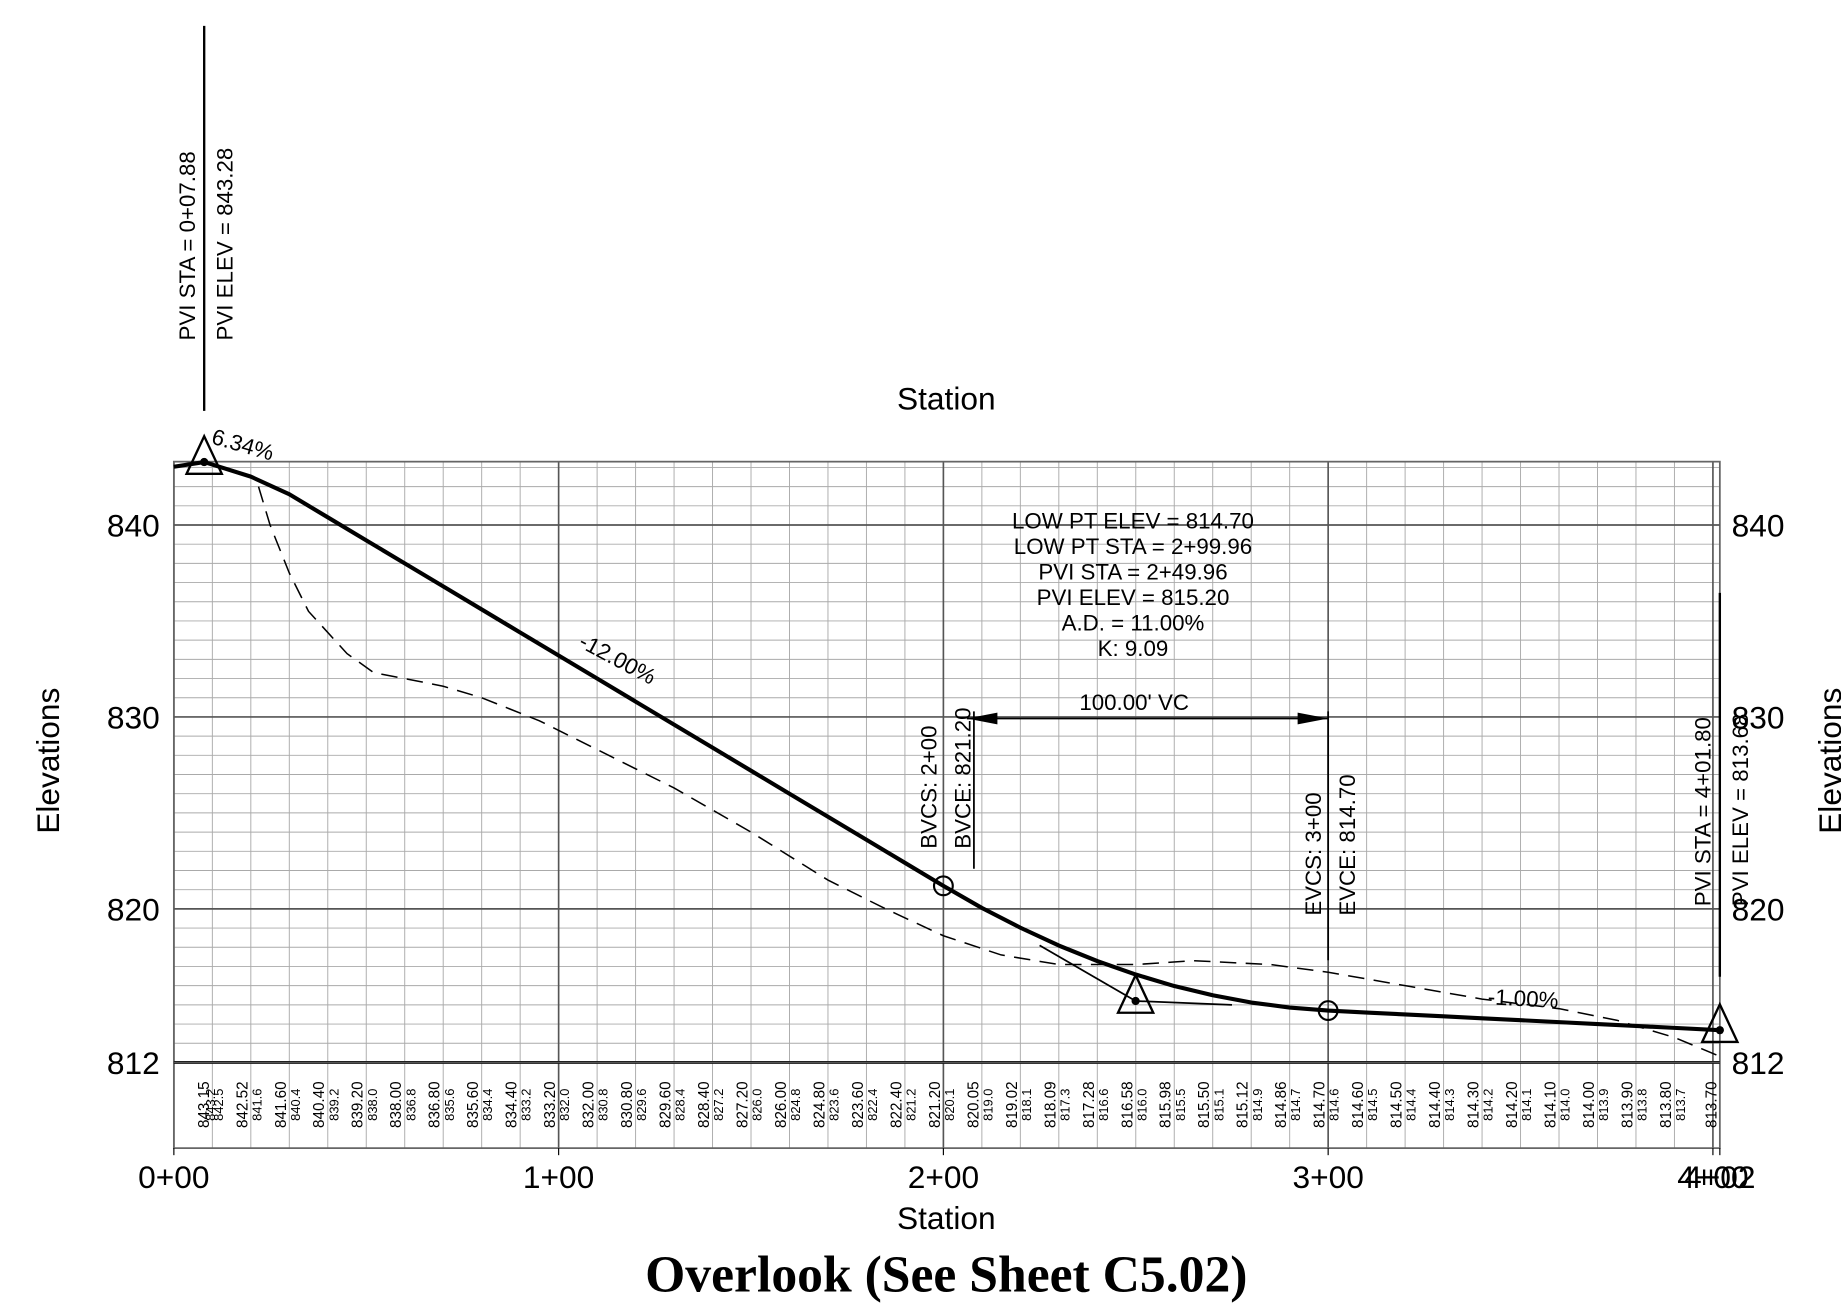 The image size is (1841, 1316). Describe the element at coordinates (1204, 1104) in the screenshot. I see `proposed-elev: 815.50` at that location.